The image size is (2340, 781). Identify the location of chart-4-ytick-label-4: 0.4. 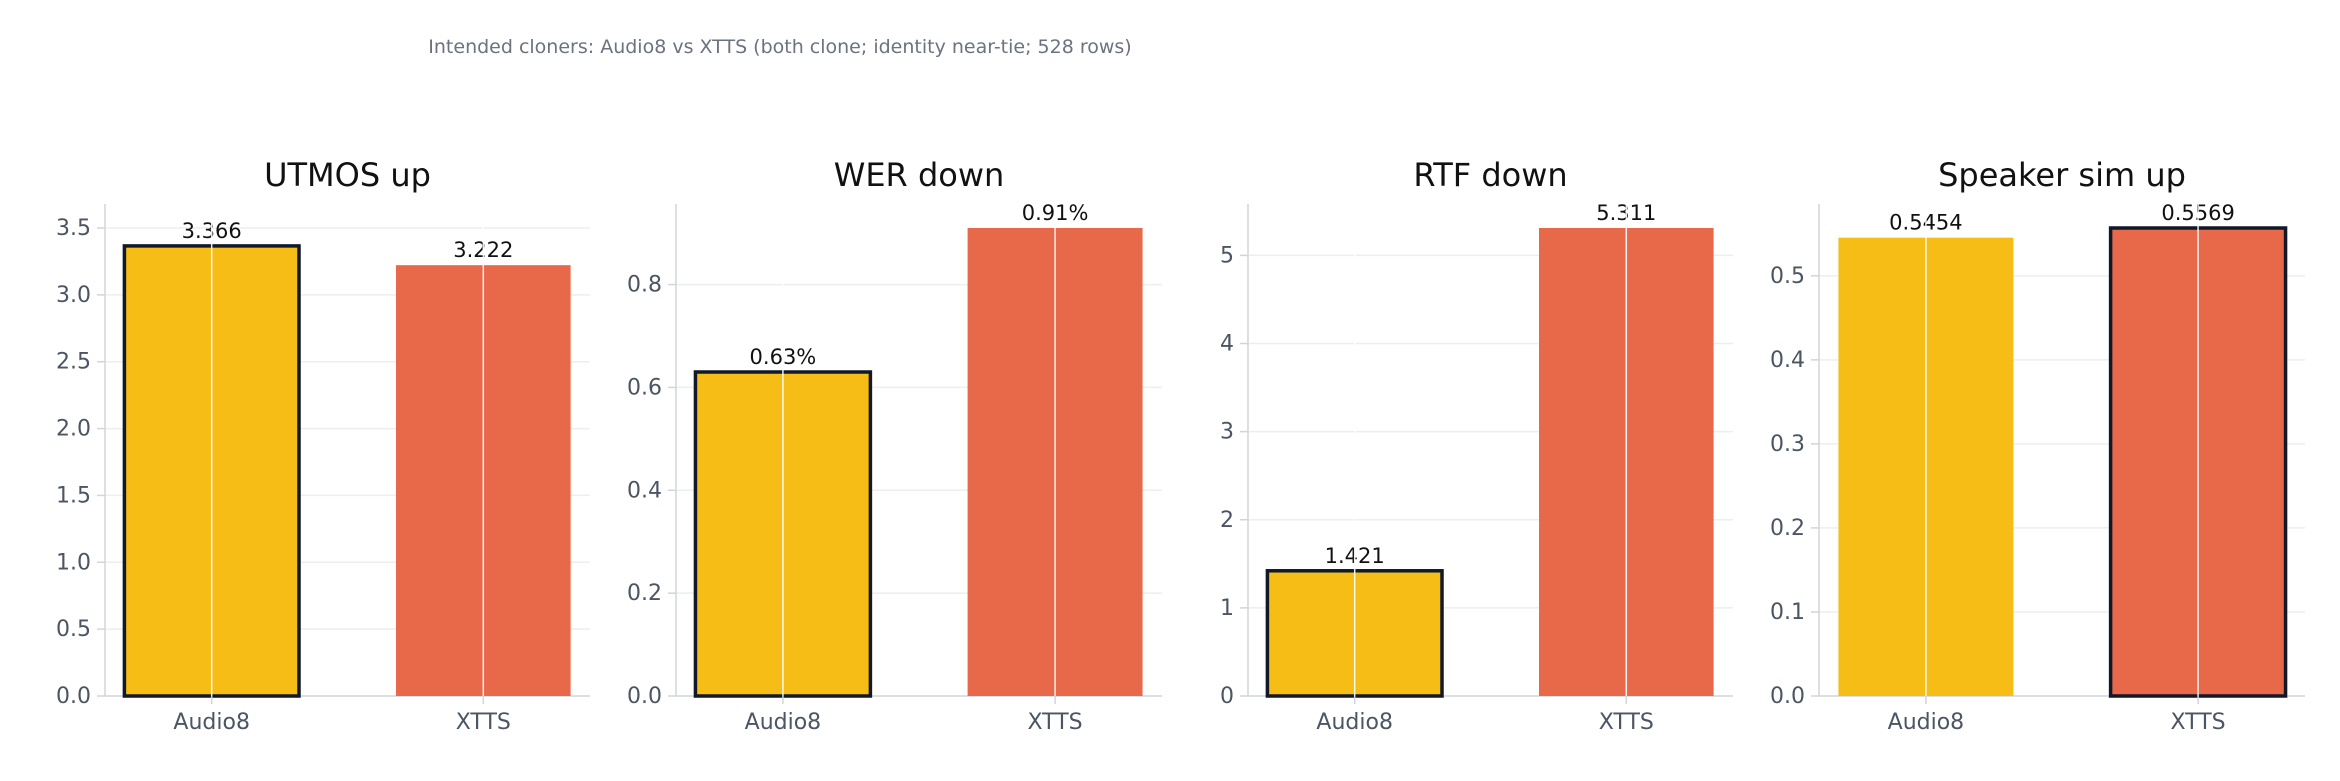
(1787, 360).